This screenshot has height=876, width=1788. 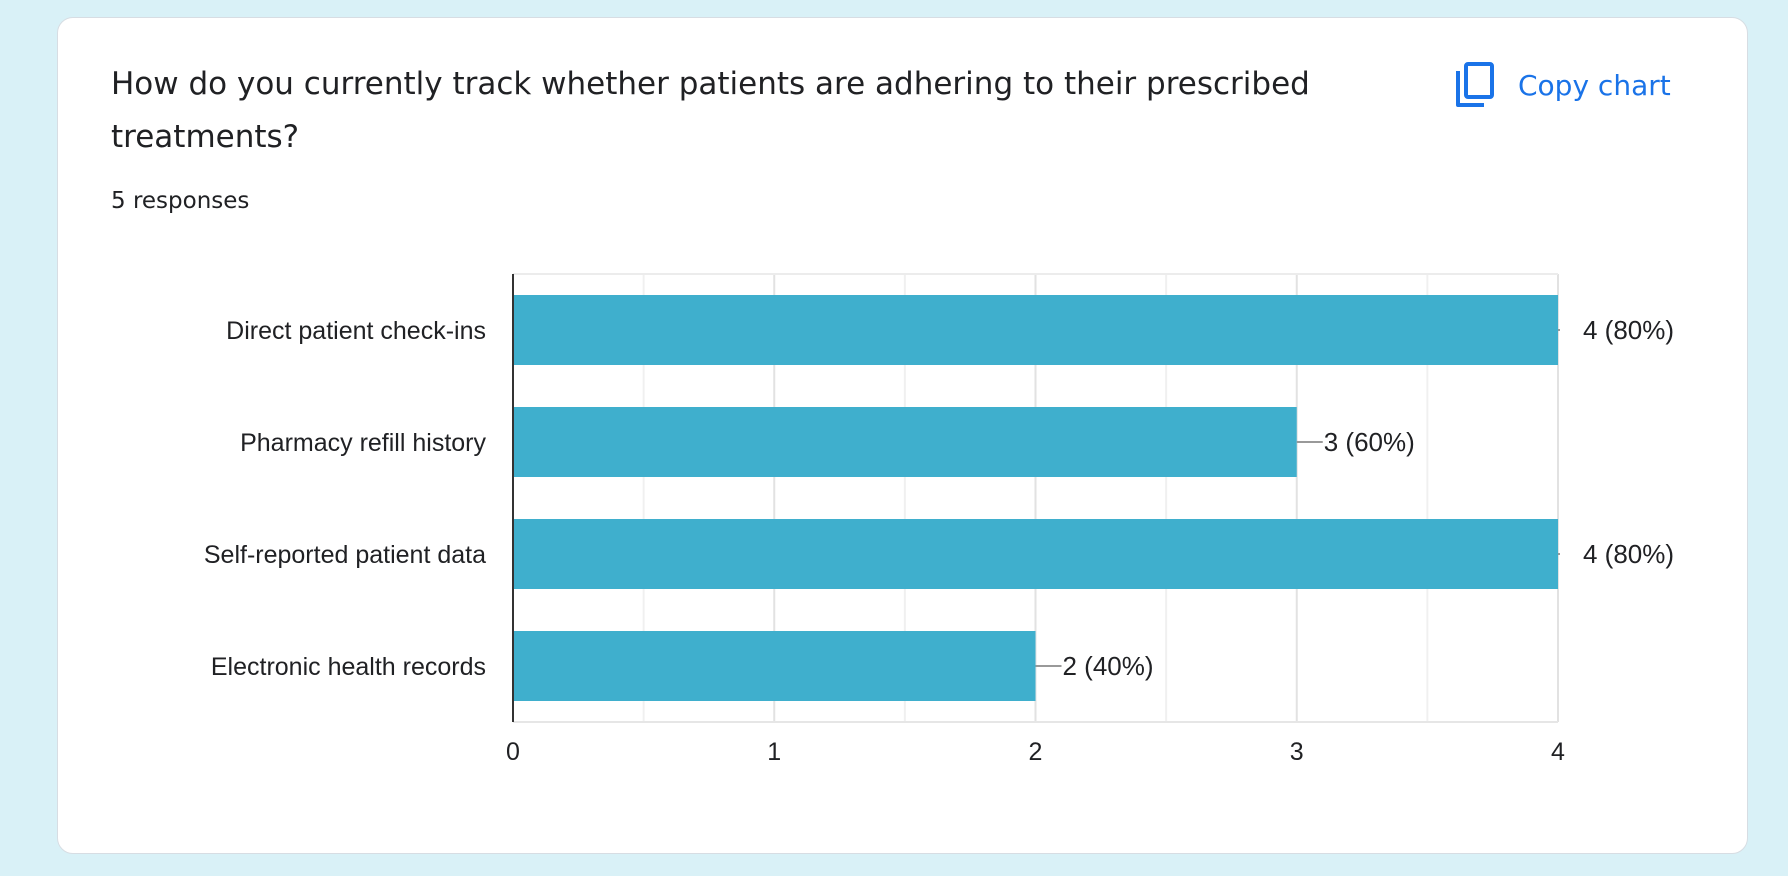 I want to click on category-label: Pharmacy refill history, so click(x=363, y=443).